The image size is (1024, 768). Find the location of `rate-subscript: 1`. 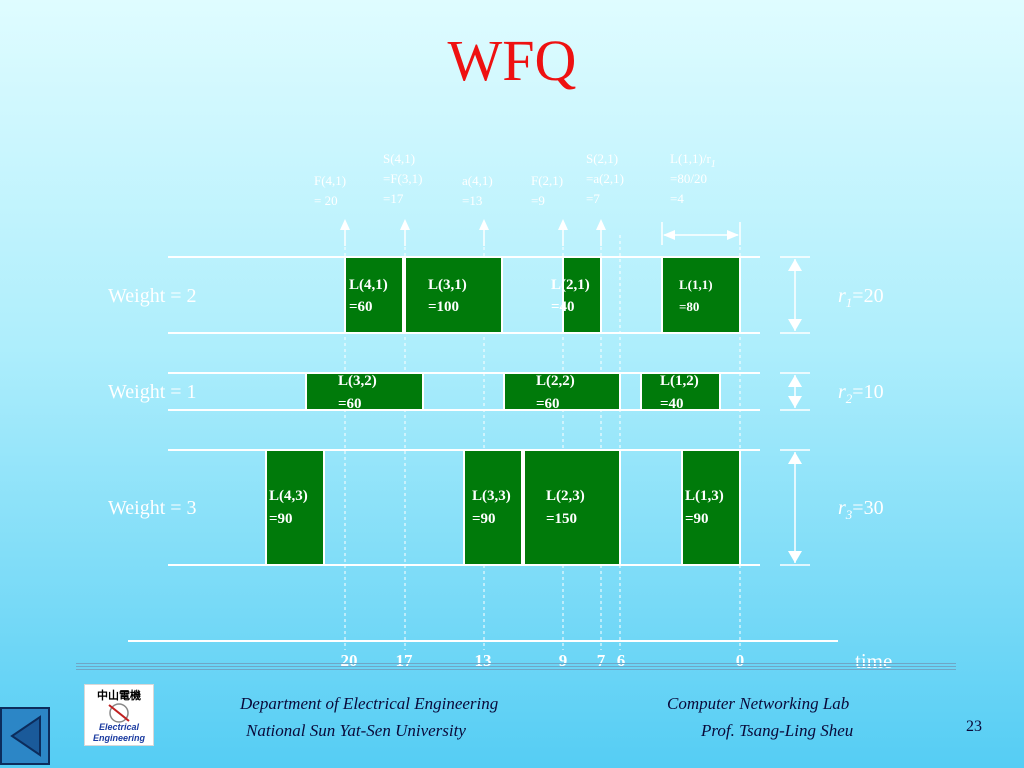

rate-subscript: 1 is located at coordinates (849, 302).